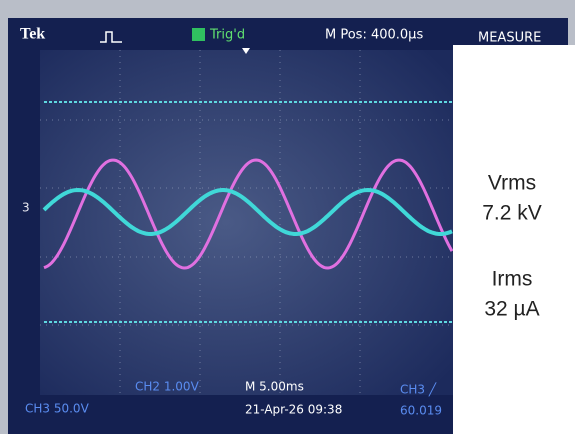  I want to click on trigger-badge, so click(198, 34).